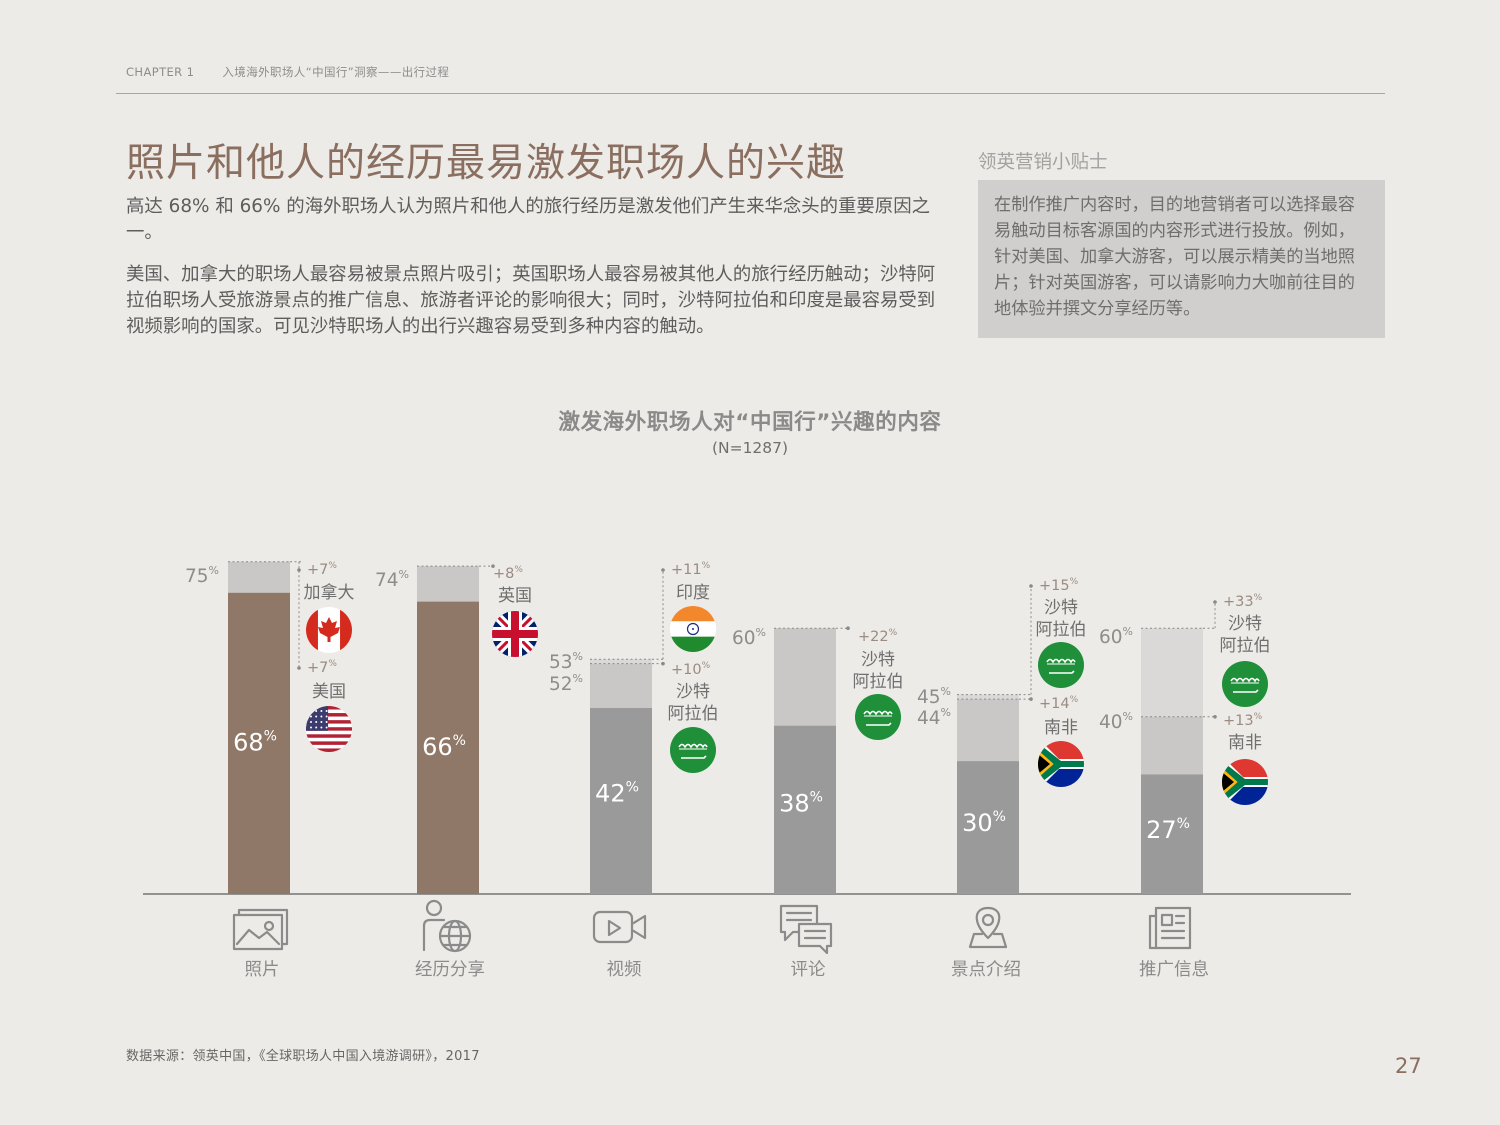 This screenshot has height=1125, width=1500. Describe the element at coordinates (160, 72) in the screenshot. I see `chapter-label: CHAPTER 1` at that location.